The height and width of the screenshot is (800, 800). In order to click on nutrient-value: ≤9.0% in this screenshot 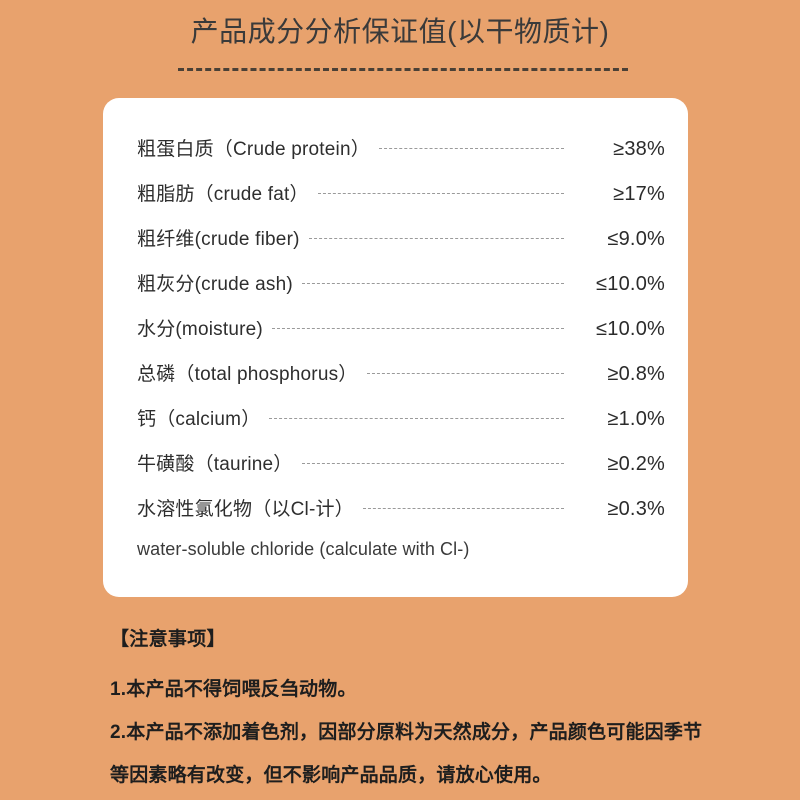, I will do `click(636, 239)`.